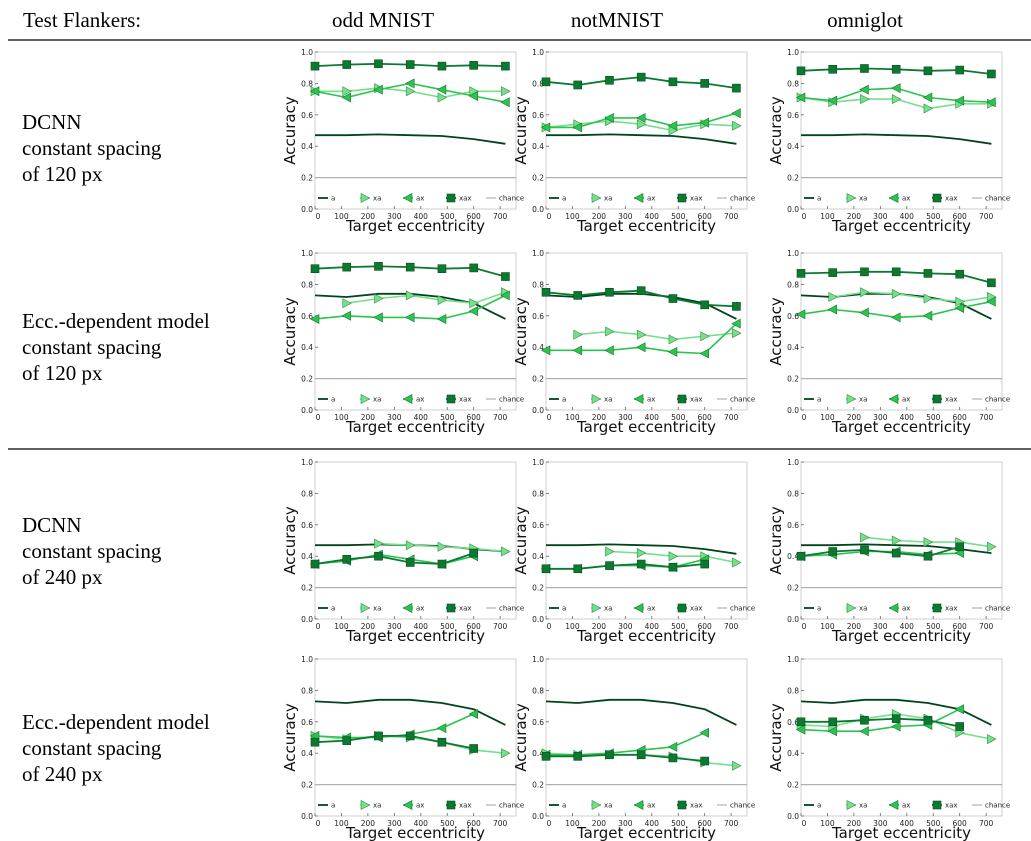  I want to click on legend-label-ax: ax, so click(906, 199).